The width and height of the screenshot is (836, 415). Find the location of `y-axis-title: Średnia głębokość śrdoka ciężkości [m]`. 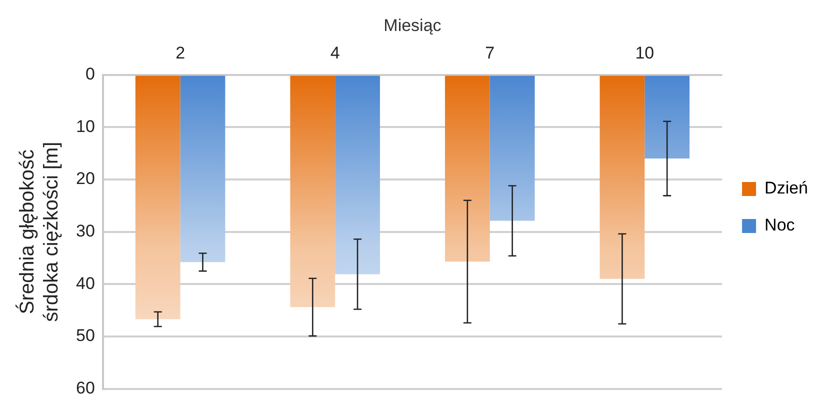

y-axis-title: Średnia głębokość śrdoka ciężkości [m] is located at coordinates (39, 232).